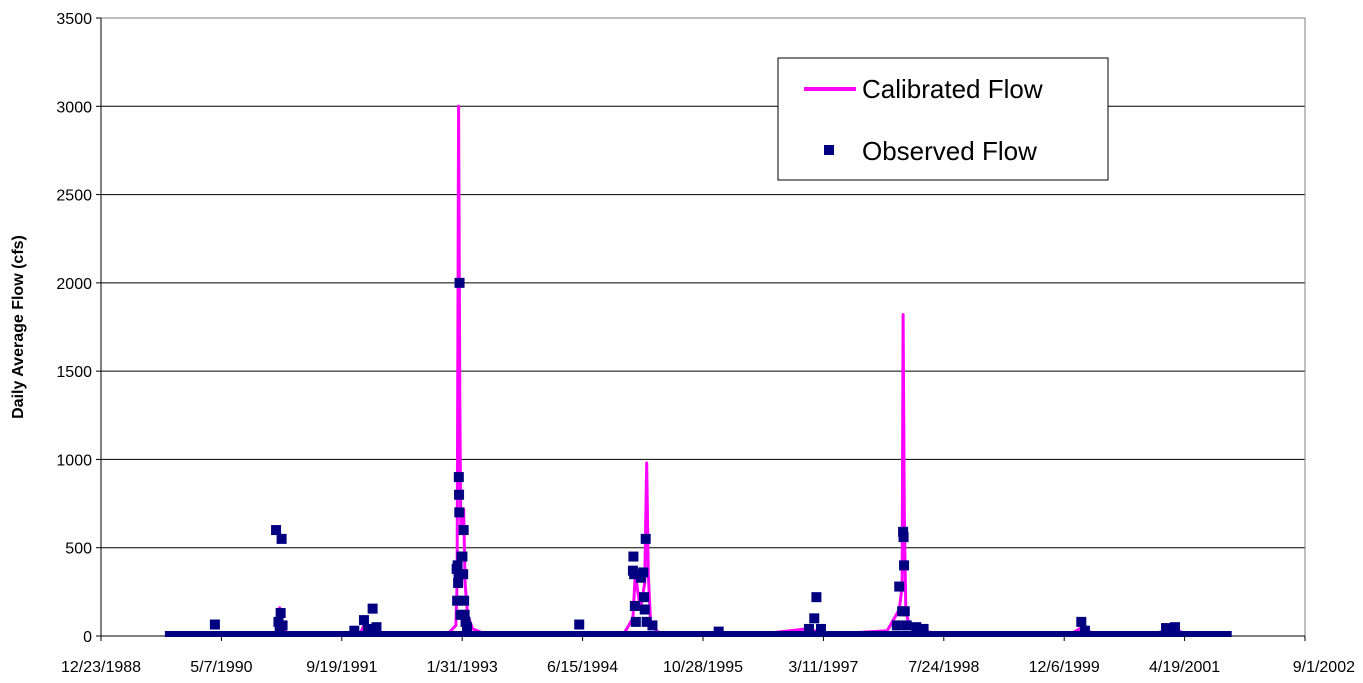  Describe the element at coordinates (74, 284) in the screenshot. I see `y-tick-label: 2000` at that location.